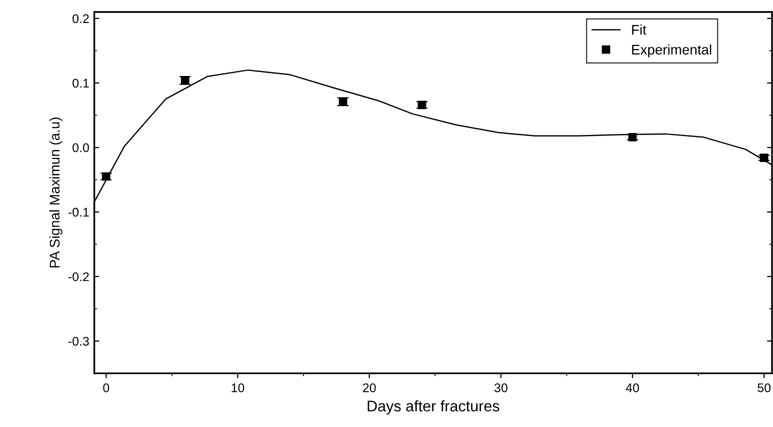  I want to click on y-tick-label: -0.3, so click(78, 341).